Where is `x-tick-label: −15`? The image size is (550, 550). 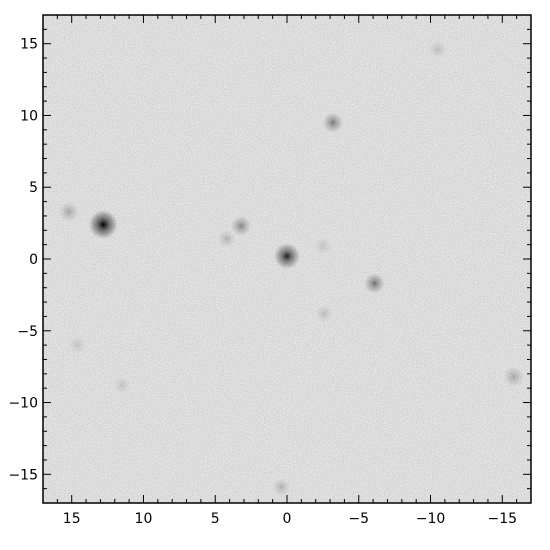
x-tick-label: −15 is located at coordinates (503, 519).